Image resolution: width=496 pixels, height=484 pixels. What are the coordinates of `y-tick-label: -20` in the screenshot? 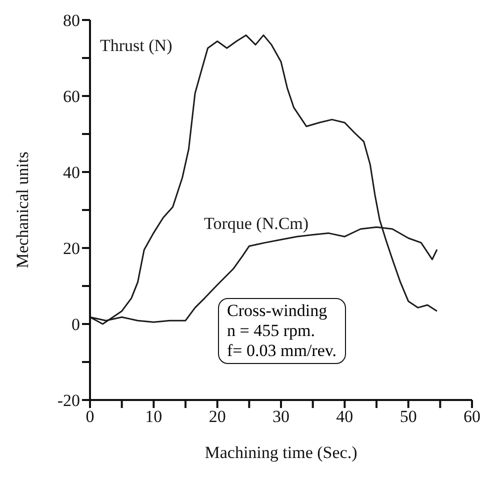 It's located at (68, 400).